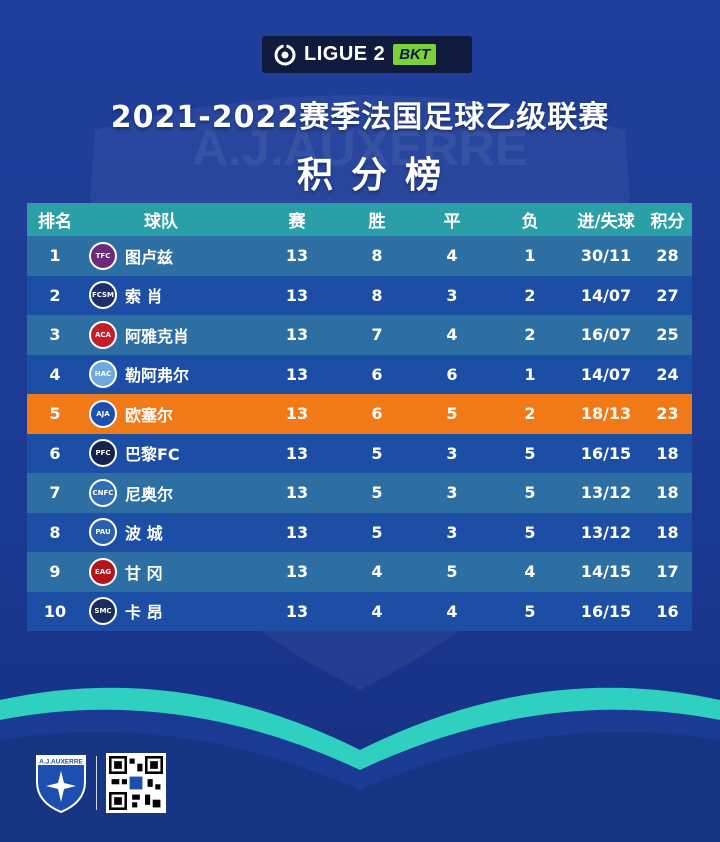  What do you see at coordinates (606, 493) in the screenshot?
I see `cell-goals: 13/12` at bounding box center [606, 493].